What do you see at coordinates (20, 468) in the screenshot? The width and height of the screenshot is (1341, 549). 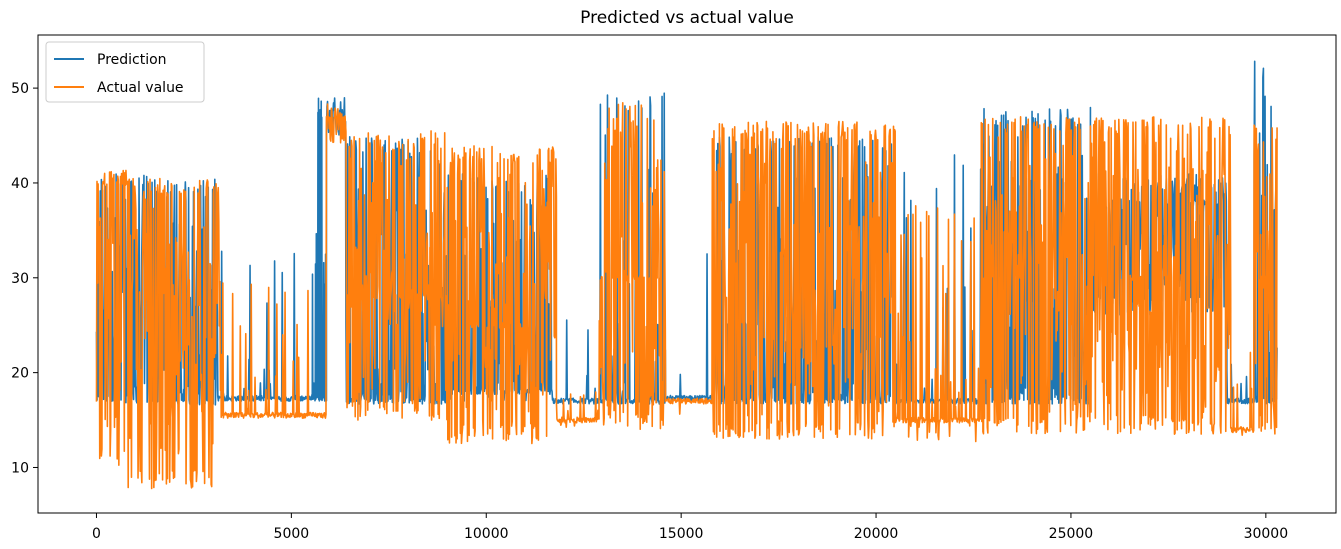 I see `y-tick-label: 10` at bounding box center [20, 468].